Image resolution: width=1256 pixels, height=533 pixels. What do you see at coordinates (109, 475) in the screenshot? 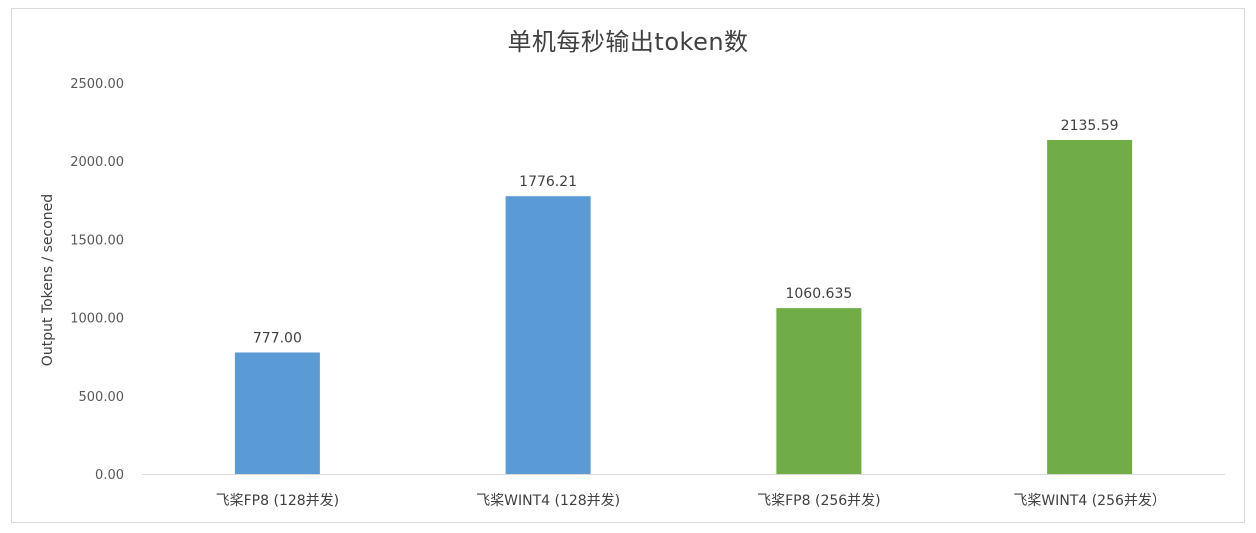
I see `y-tick-label: 0.00` at bounding box center [109, 475].